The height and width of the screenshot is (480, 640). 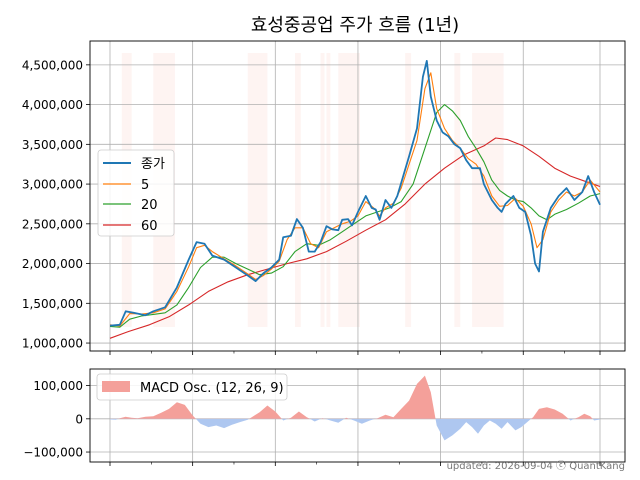 What do you see at coordinates (52, 185) in the screenshot?
I see `price-y-tick-label: 3,000,000` at bounding box center [52, 185].